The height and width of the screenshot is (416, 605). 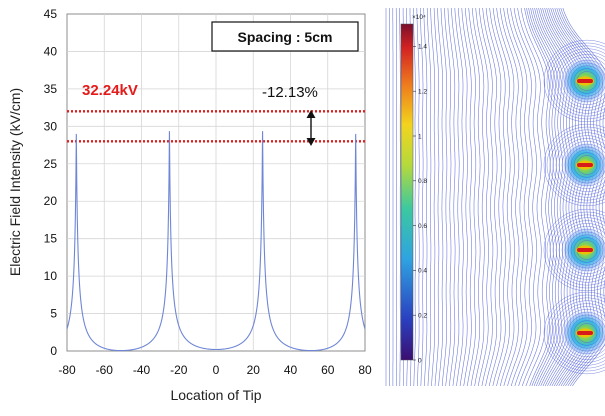 What do you see at coordinates (422, 316) in the screenshot?
I see `colorbar-tick-label: 0.2` at bounding box center [422, 316].